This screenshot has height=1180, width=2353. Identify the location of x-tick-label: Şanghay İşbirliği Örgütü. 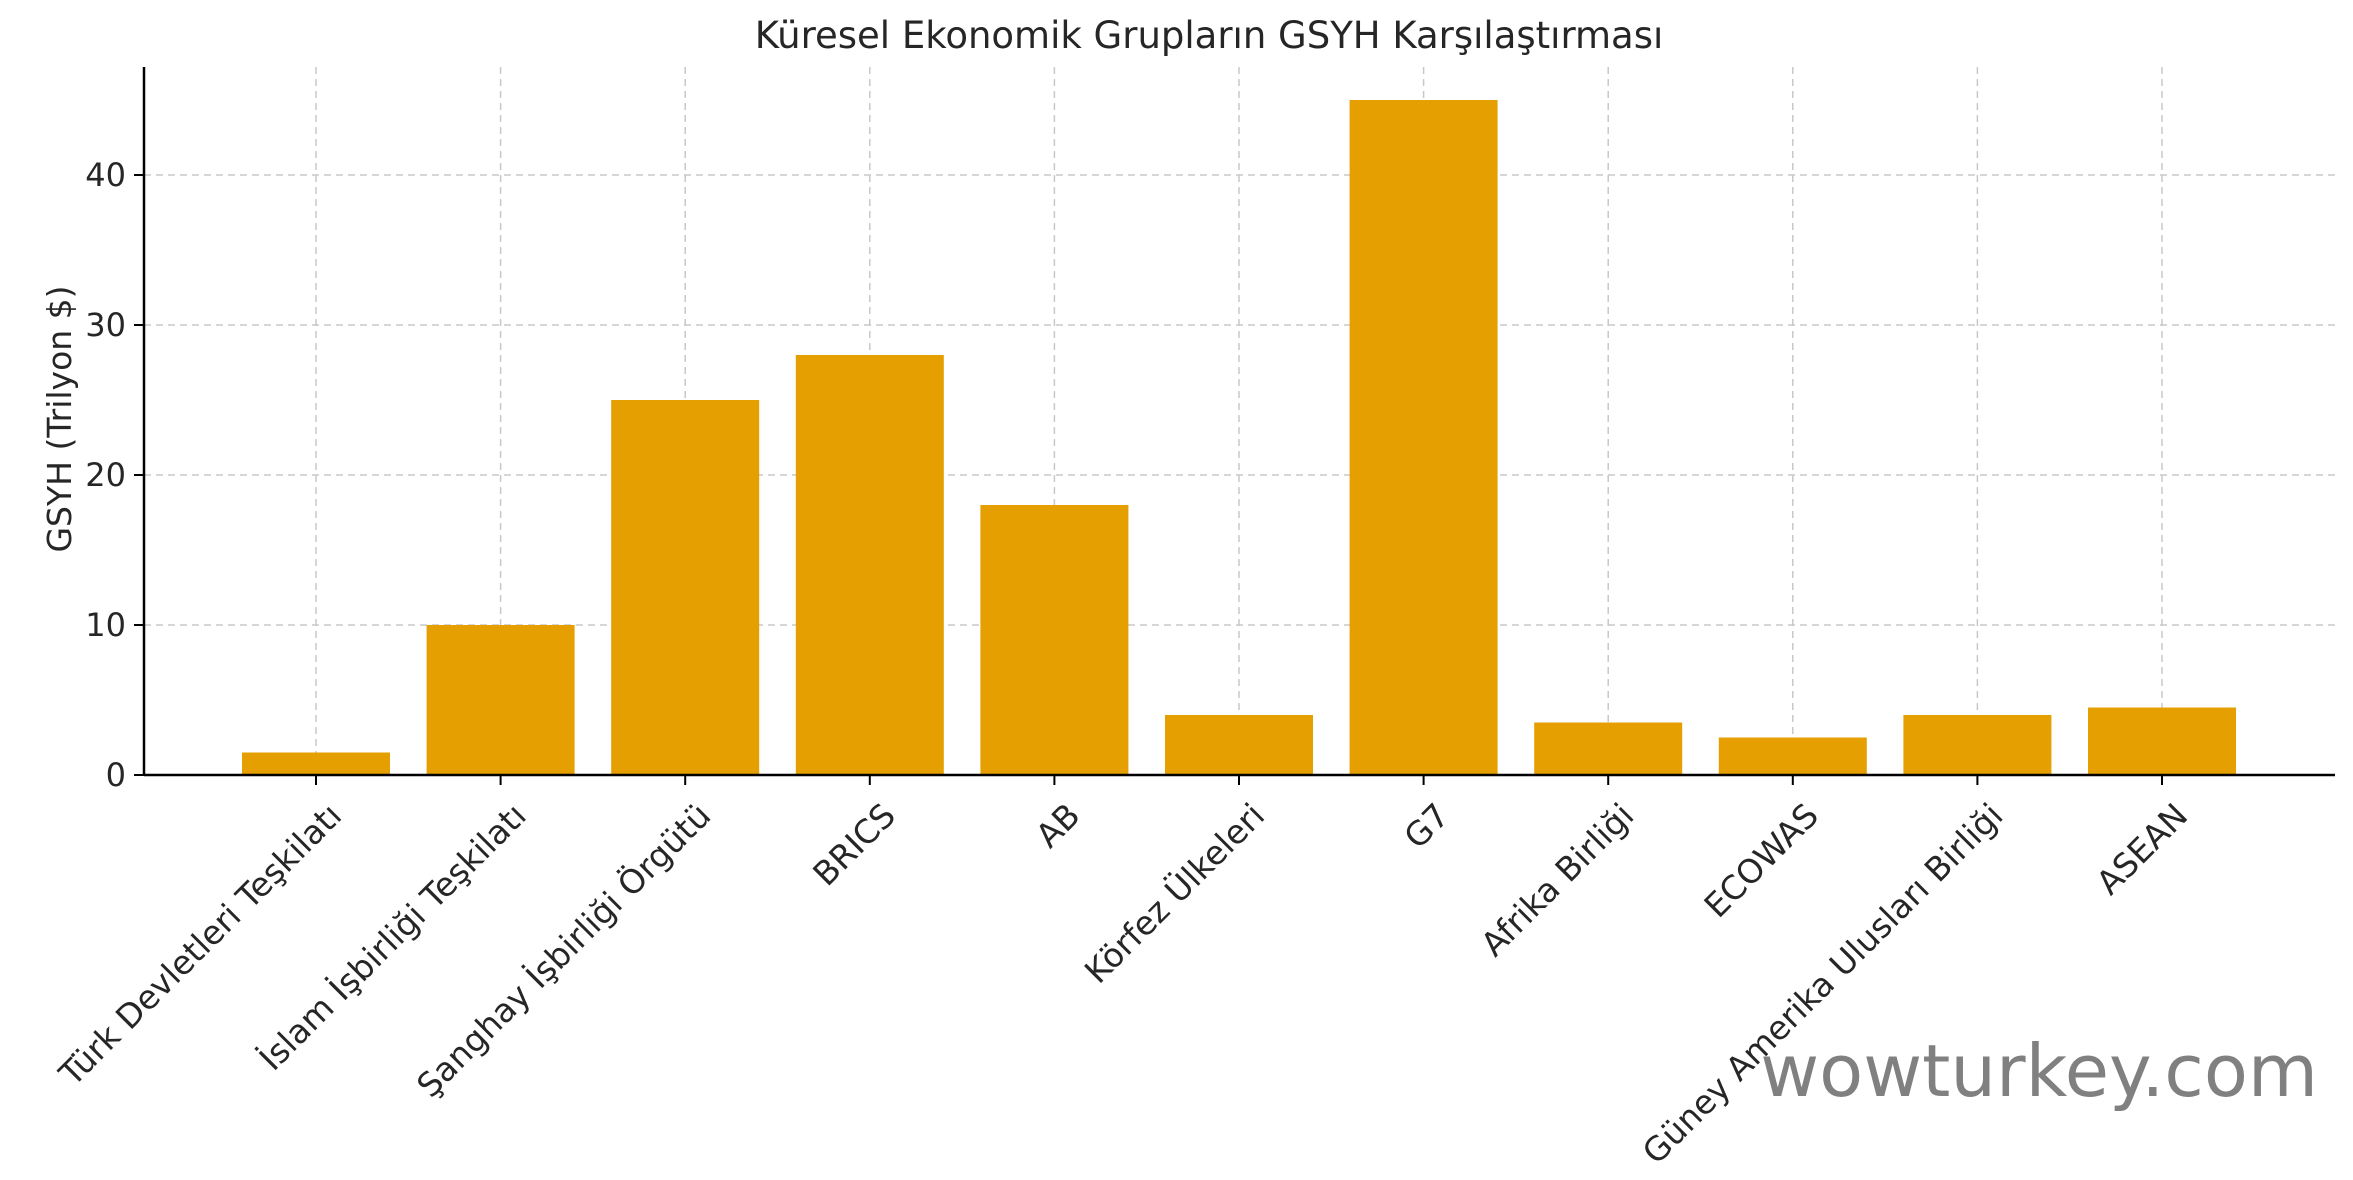
(563, 950).